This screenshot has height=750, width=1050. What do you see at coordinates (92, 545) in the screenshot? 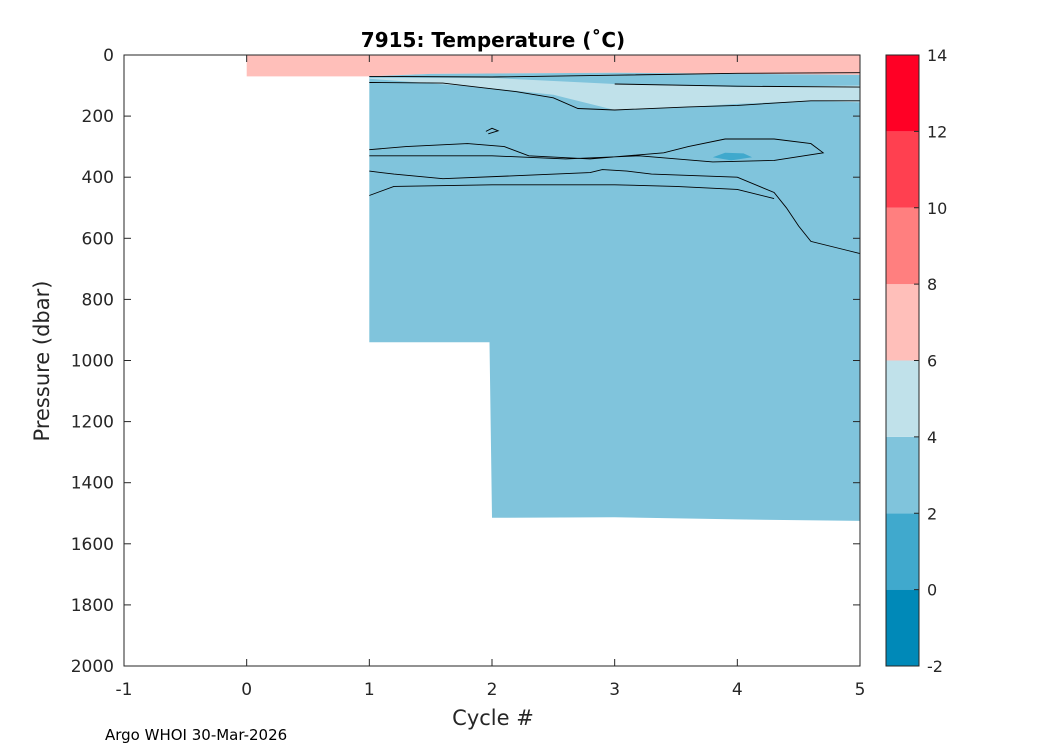
I see `y-tick-label-8: 1600` at bounding box center [92, 545].